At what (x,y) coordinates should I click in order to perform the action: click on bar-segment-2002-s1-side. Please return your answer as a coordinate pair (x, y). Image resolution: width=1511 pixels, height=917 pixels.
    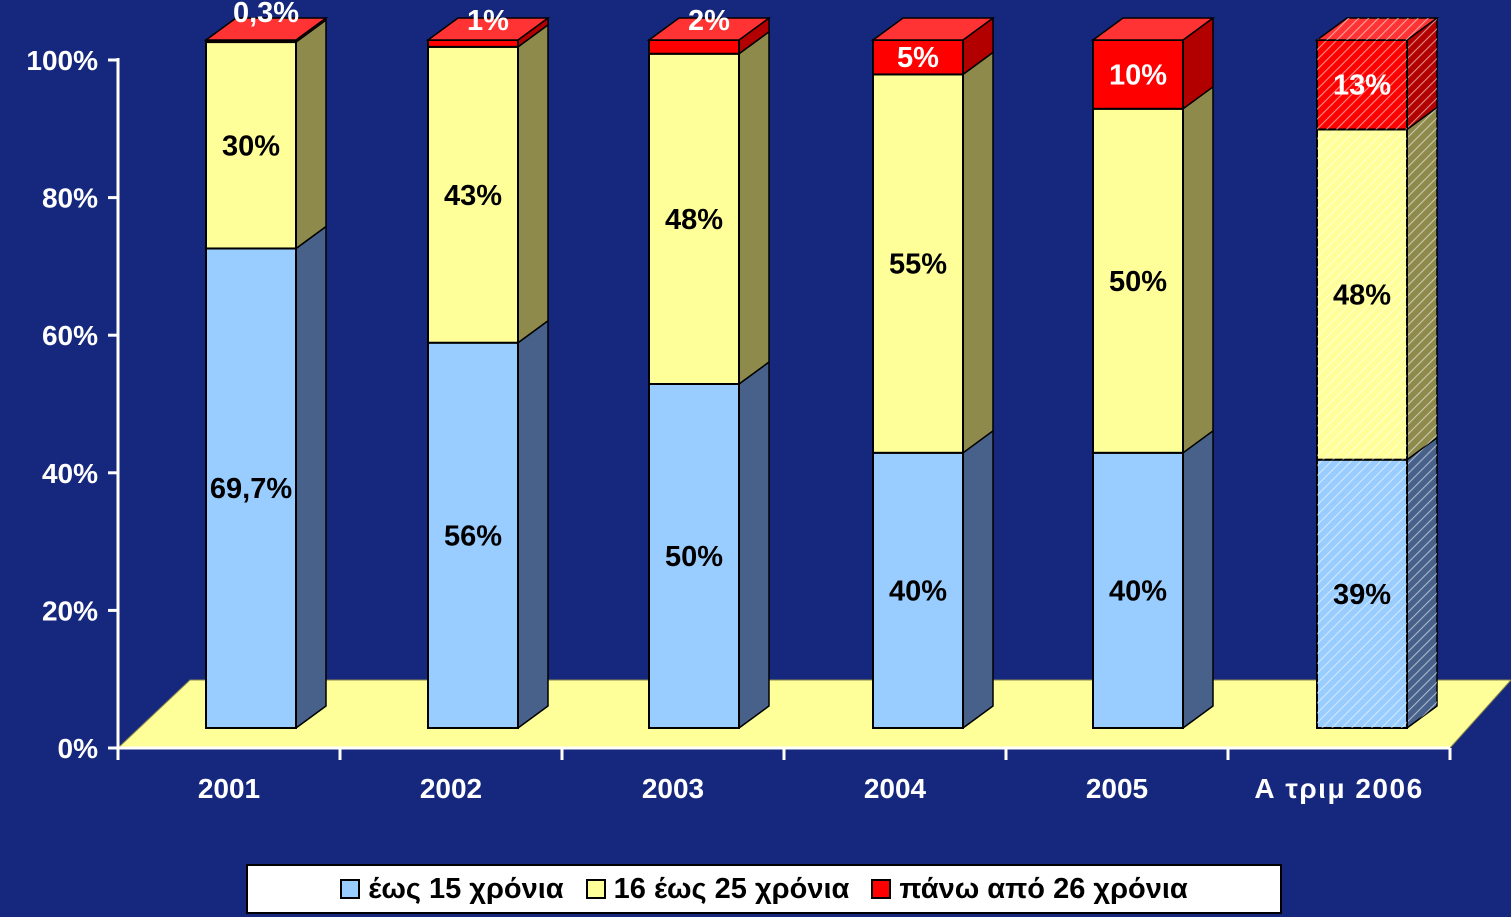
    Looking at the image, I should click on (533, 184).